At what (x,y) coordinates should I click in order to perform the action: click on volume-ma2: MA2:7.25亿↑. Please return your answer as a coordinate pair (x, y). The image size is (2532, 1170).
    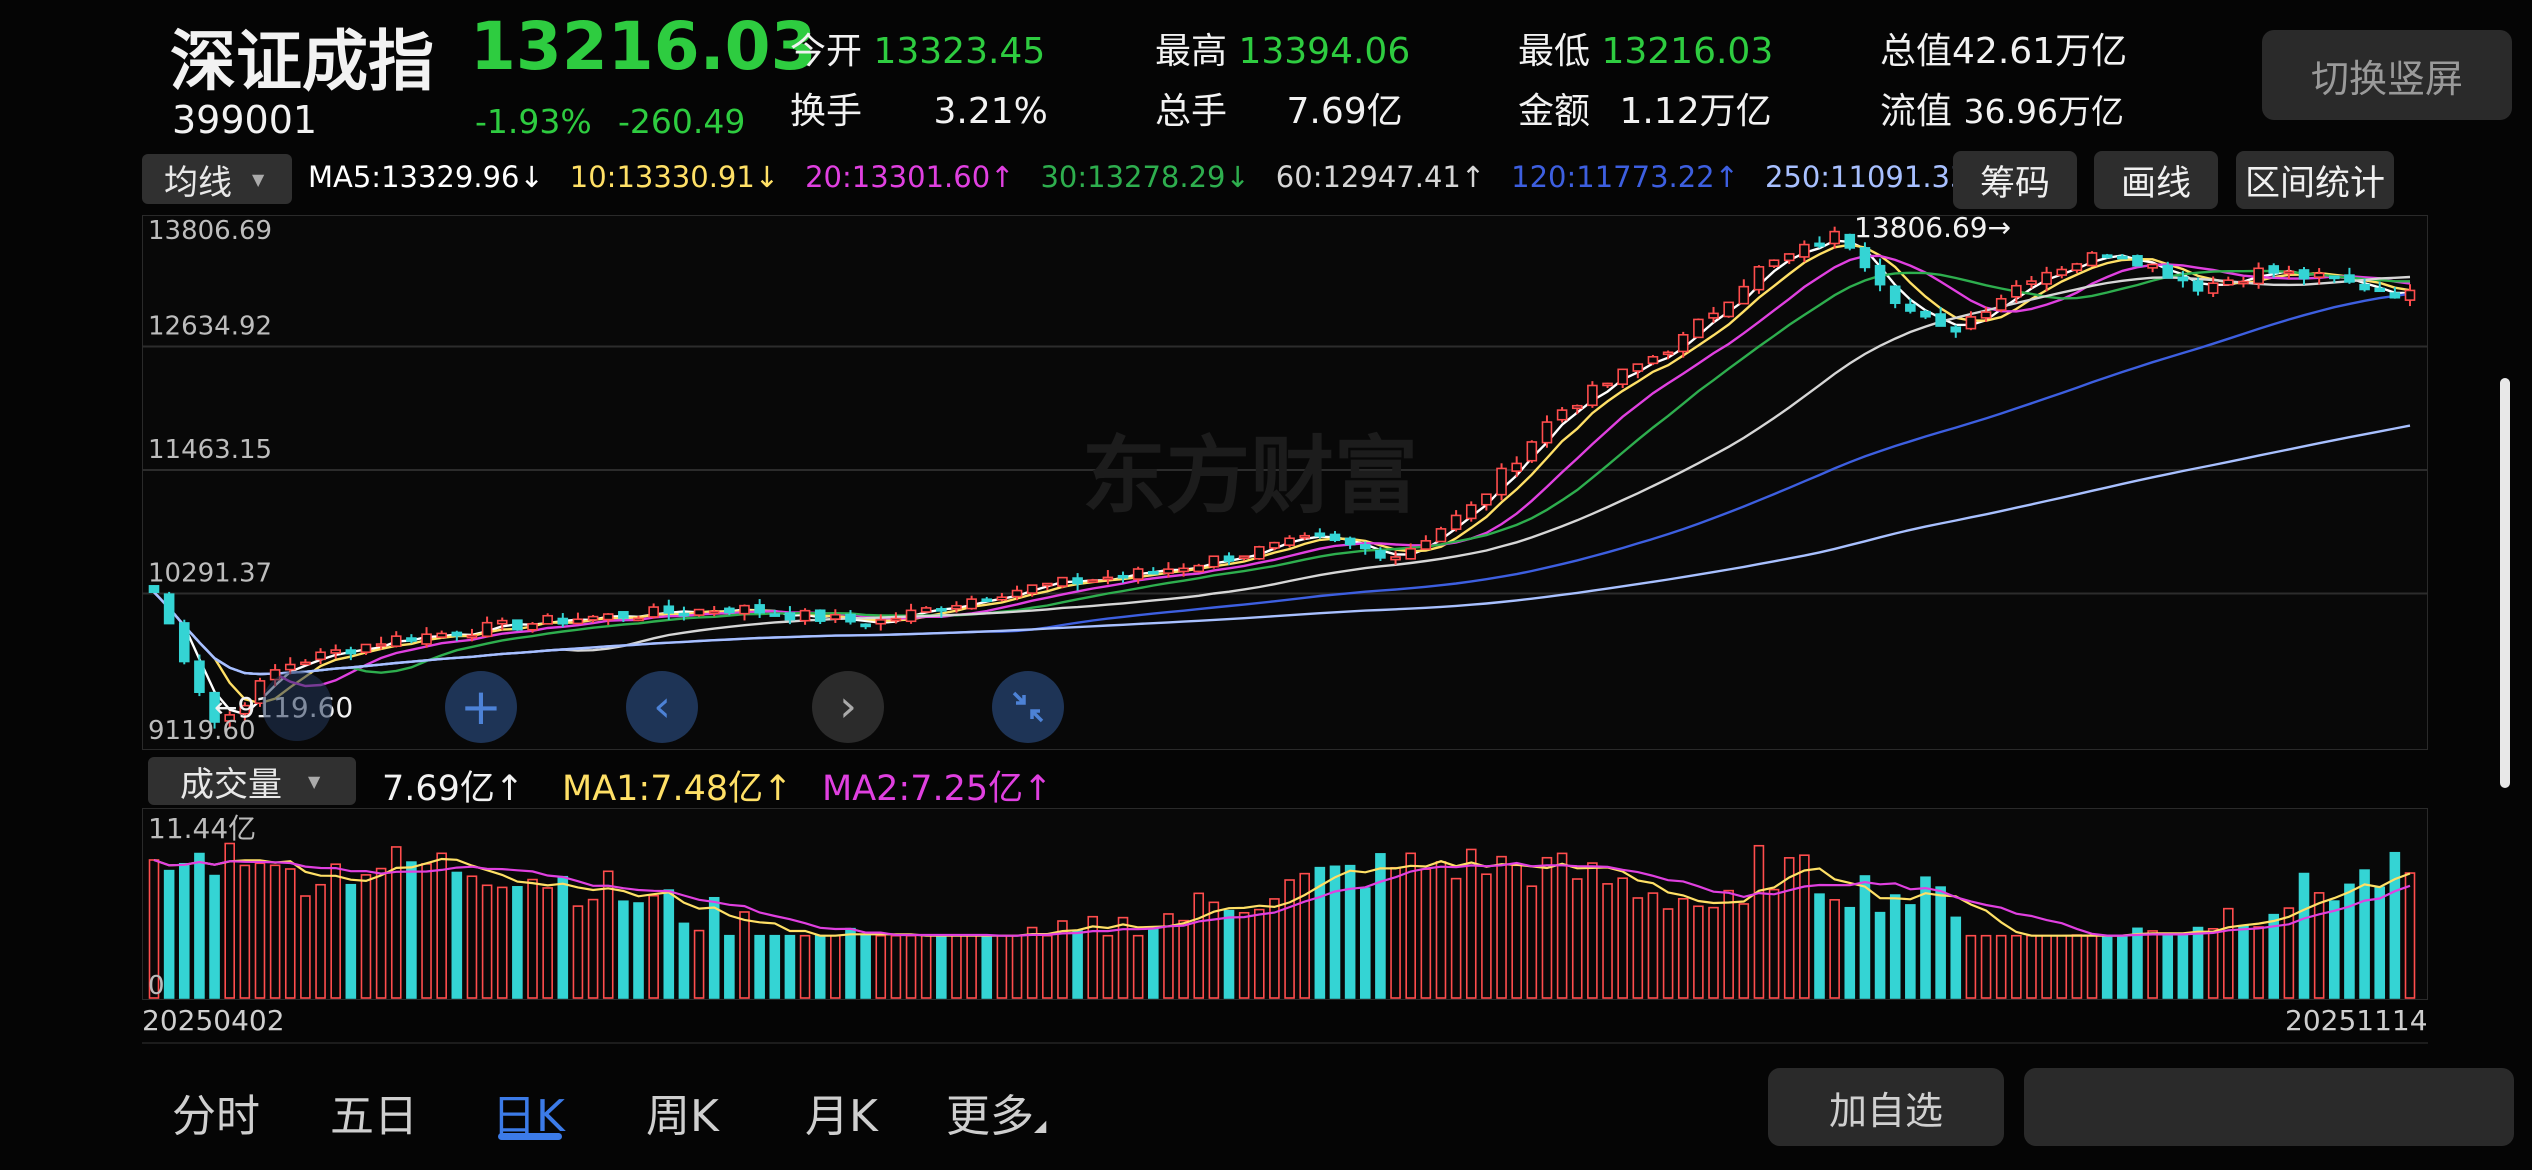
    Looking at the image, I should click on (937, 789).